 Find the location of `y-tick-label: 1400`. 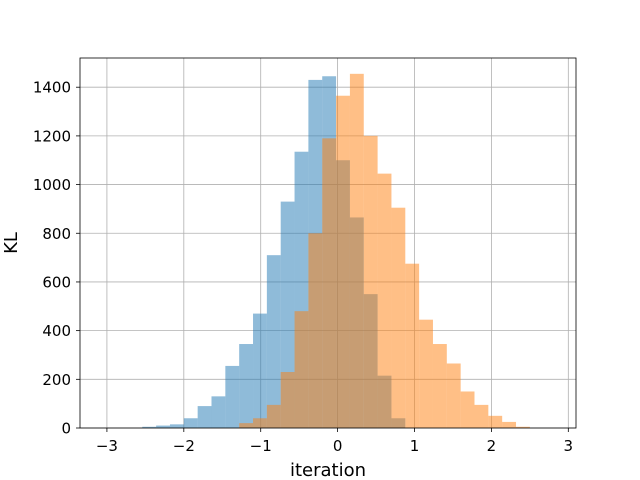

y-tick-label: 1400 is located at coordinates (52, 88).